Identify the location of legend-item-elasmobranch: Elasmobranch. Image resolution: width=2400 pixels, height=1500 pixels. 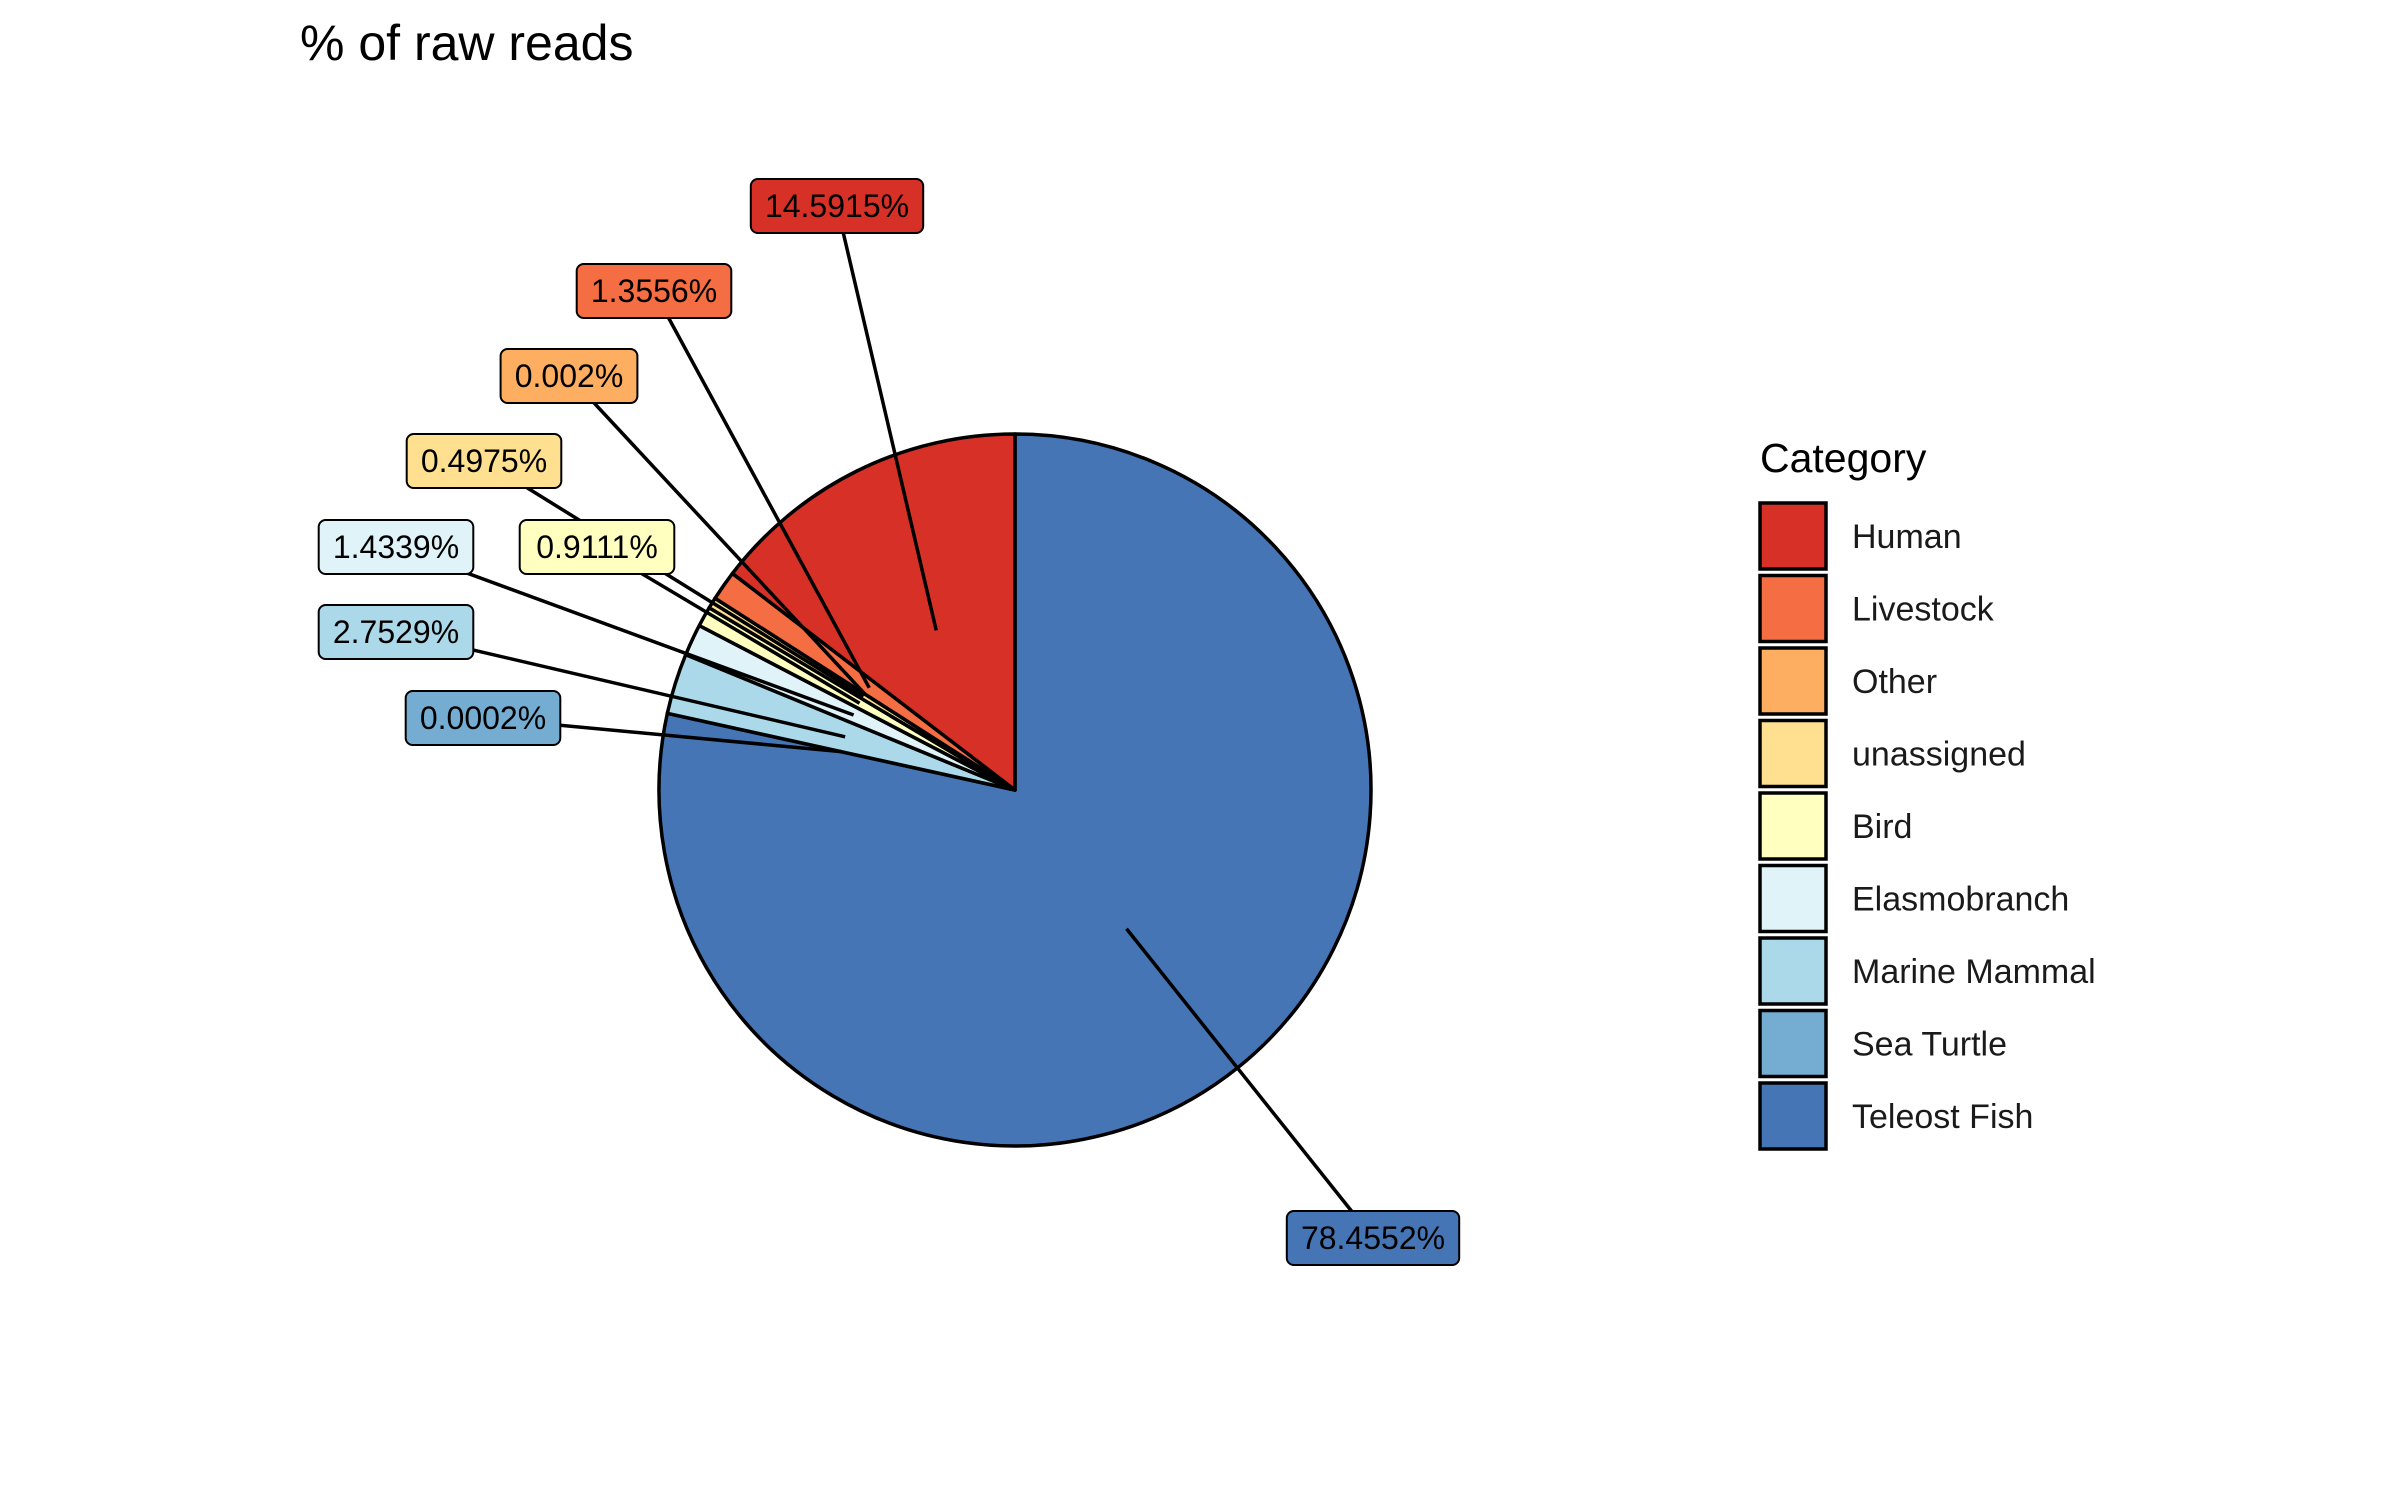
(1913, 898).